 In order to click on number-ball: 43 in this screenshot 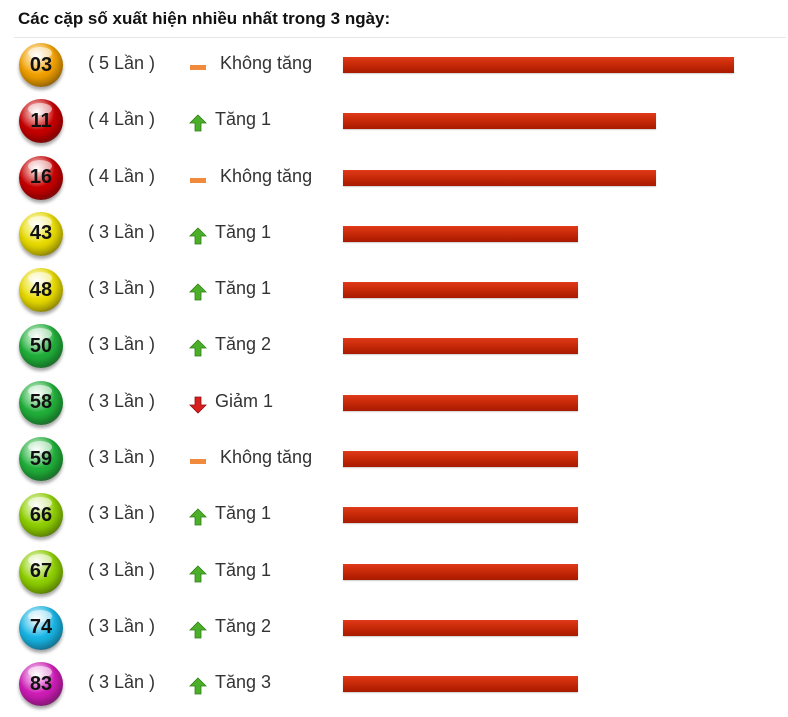, I will do `click(41, 233)`.